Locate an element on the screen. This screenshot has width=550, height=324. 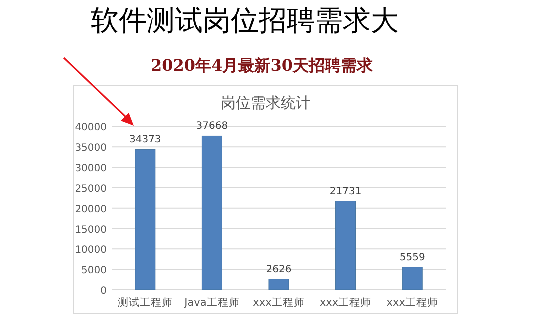
x-tick-label: Java工程师 is located at coordinates (212, 303).